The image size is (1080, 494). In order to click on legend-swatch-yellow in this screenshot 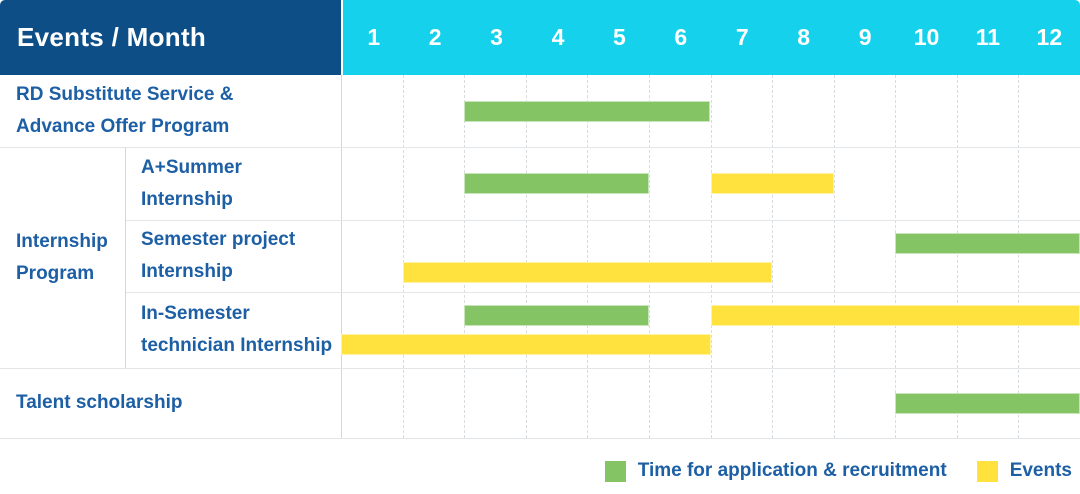, I will do `click(987, 471)`.